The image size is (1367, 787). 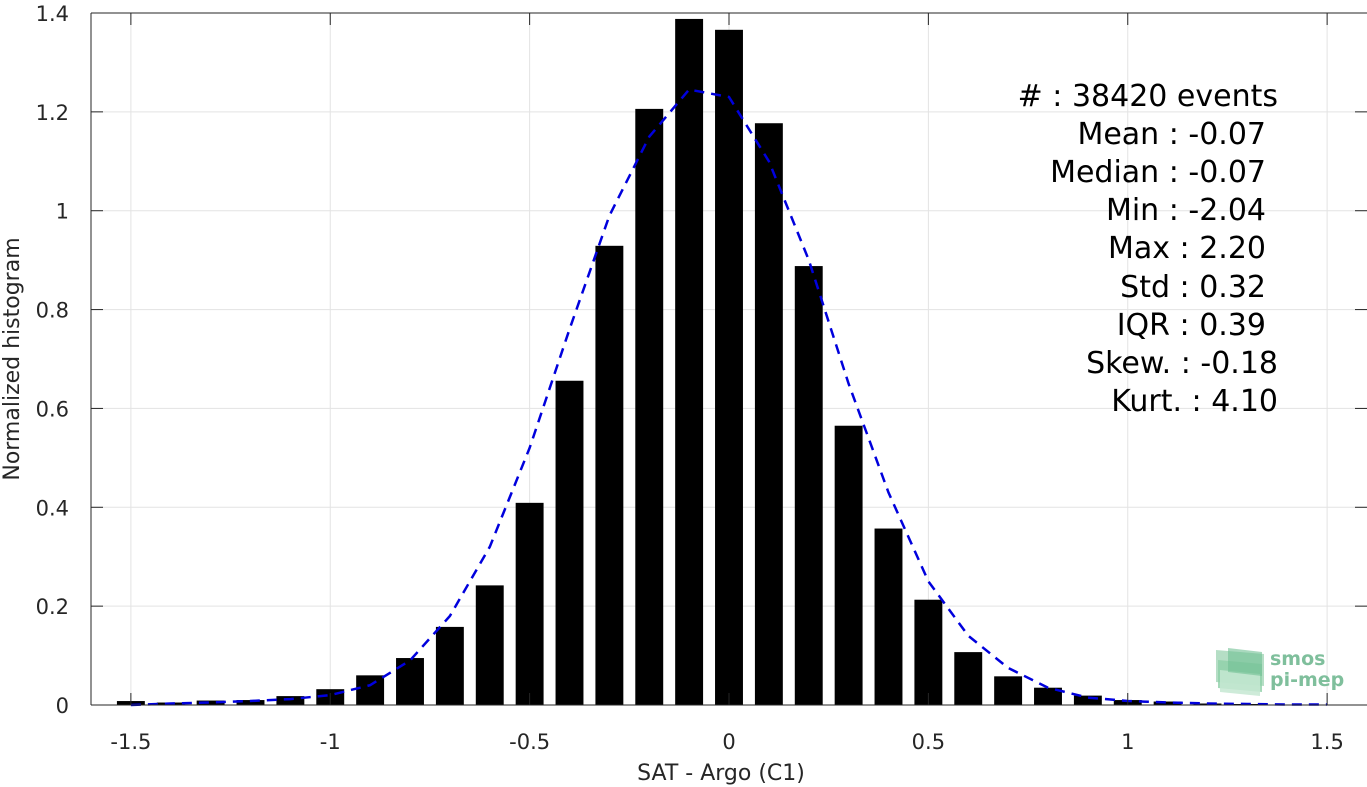 I want to click on y-tick-label: 1, so click(x=62, y=212).